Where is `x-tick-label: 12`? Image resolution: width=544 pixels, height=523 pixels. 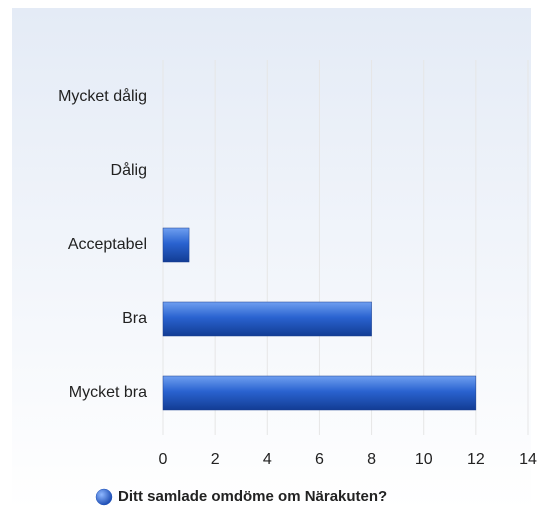
x-tick-label: 12 is located at coordinates (476, 459).